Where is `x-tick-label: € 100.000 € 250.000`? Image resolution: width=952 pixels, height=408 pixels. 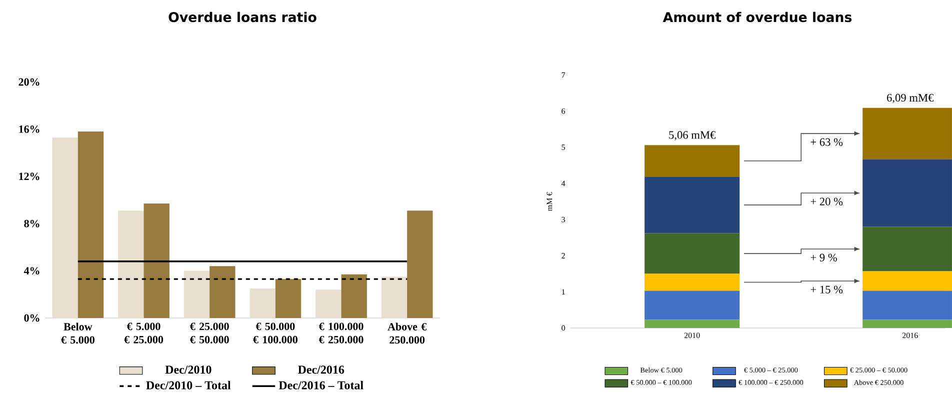 x-tick-label: € 100.000 € 250.000 is located at coordinates (341, 333).